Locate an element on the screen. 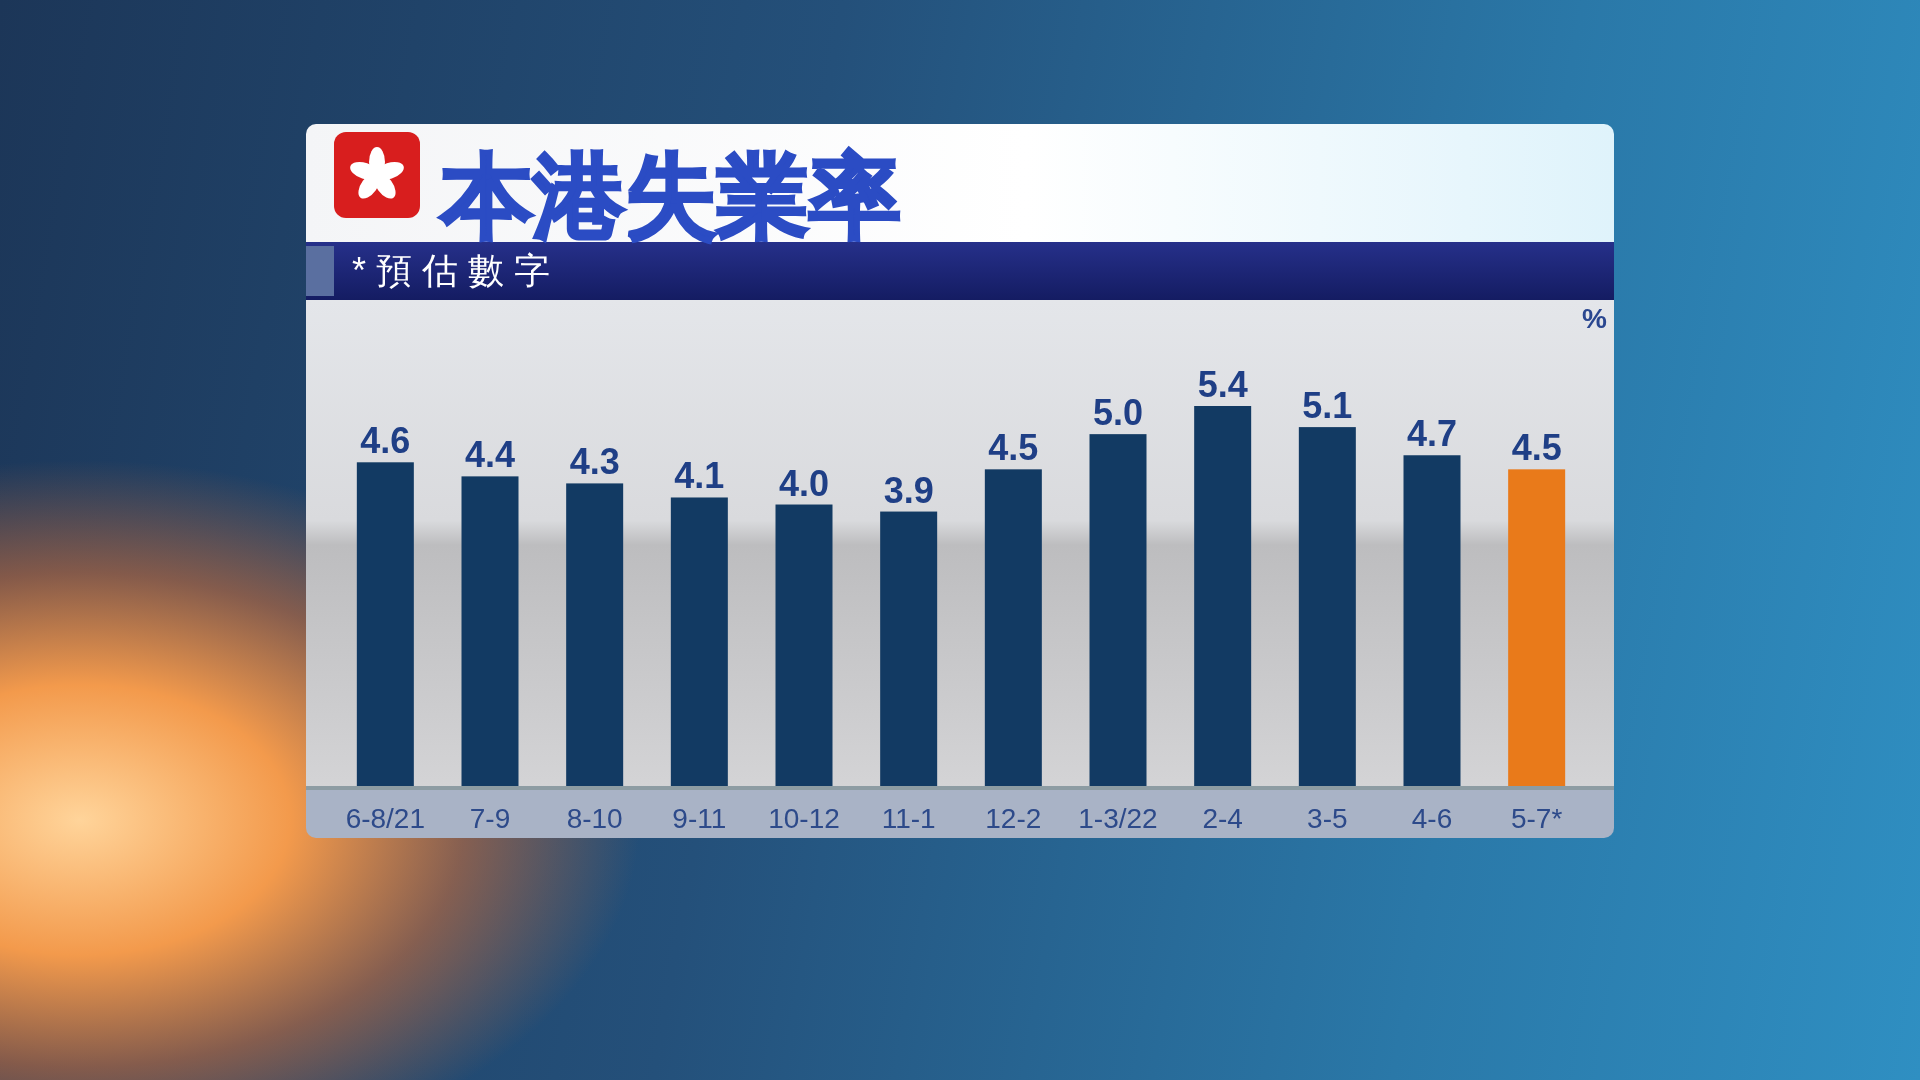 This screenshot has width=1920, height=1080. x-tick-label: 9-11 is located at coordinates (699, 818).